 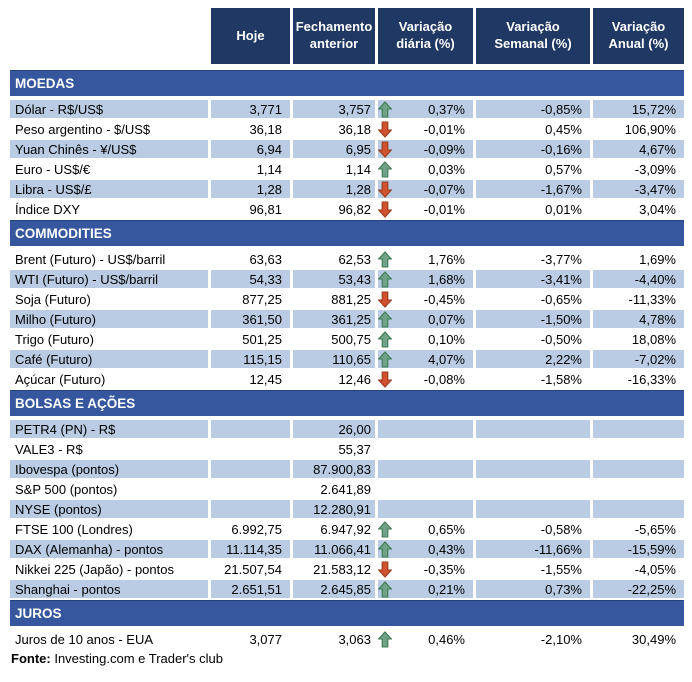 What do you see at coordinates (347, 658) in the screenshot?
I see `source-note: Fonte: Investing.com e Trader's club` at bounding box center [347, 658].